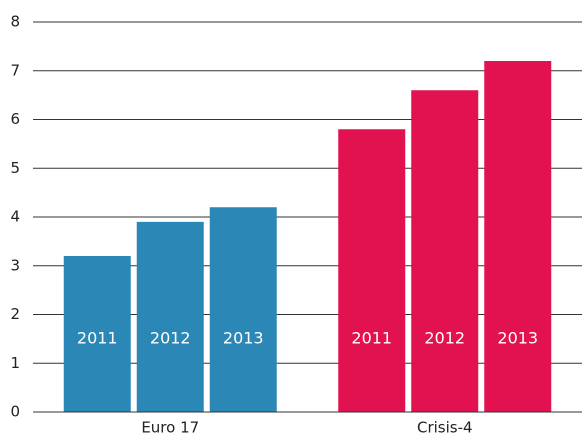 The height and width of the screenshot is (437, 582). Describe the element at coordinates (15, 363) in the screenshot. I see `y-tick-label: 1` at that location.